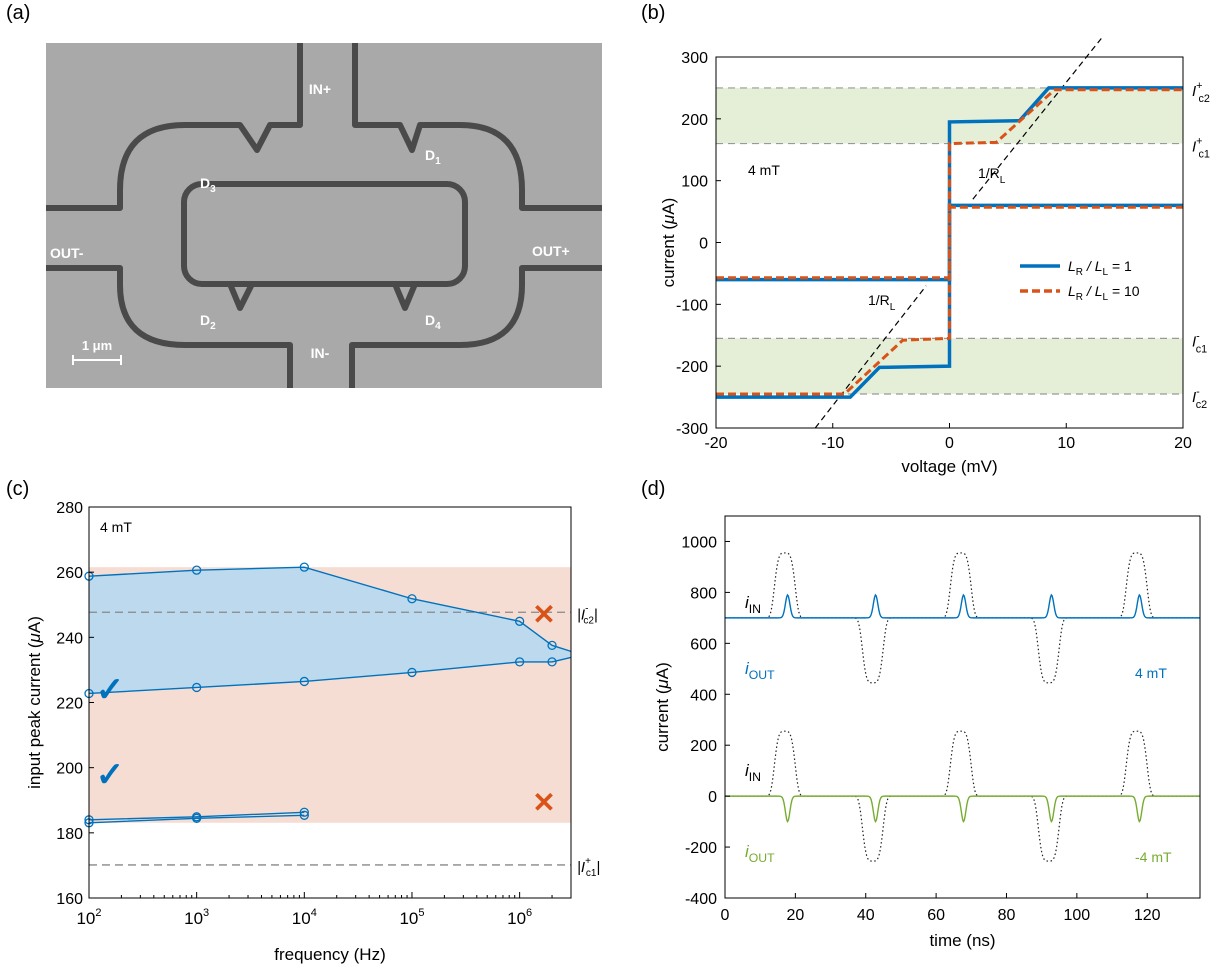  What do you see at coordinates (1147, 915) in the screenshot?
I see `x-tick-label: 120` at bounding box center [1147, 915].